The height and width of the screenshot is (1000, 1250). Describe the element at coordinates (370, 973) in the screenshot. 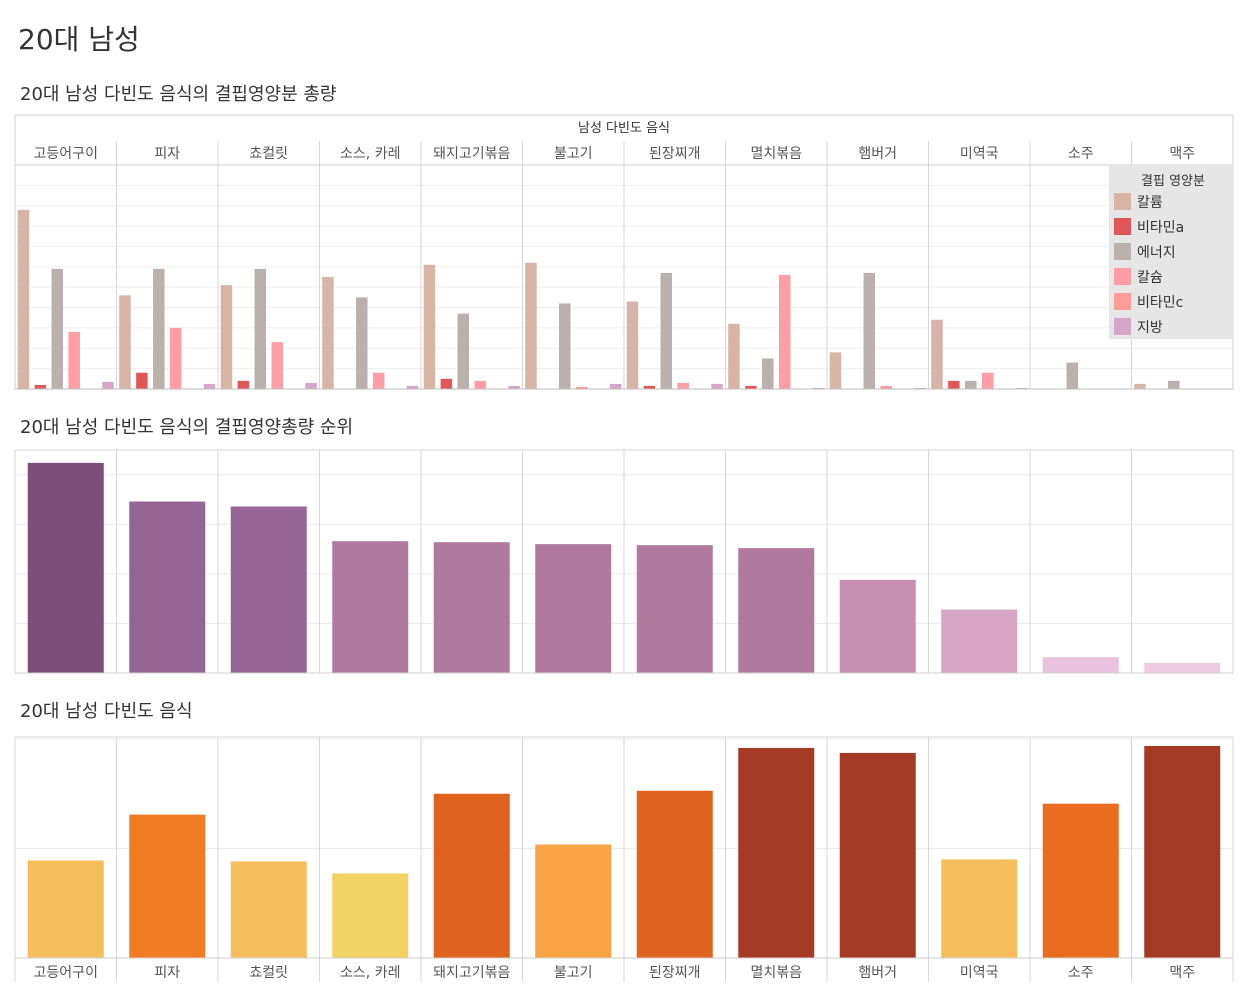

I see `chart3-category-label: 소스, 카레` at that location.